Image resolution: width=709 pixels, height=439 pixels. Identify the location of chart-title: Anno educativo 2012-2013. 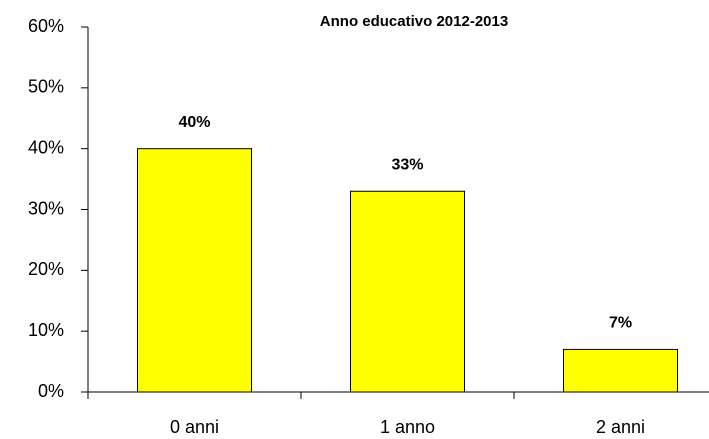
(414, 21).